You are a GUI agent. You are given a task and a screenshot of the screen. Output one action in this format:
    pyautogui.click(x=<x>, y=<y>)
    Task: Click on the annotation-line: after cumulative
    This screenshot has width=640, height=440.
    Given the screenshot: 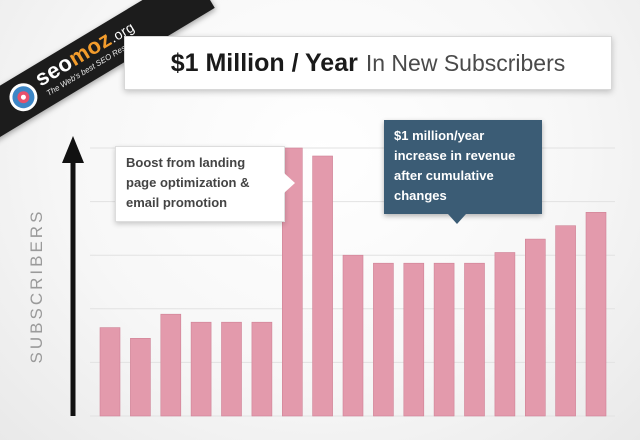 What is the action you would take?
    pyautogui.click(x=444, y=175)
    